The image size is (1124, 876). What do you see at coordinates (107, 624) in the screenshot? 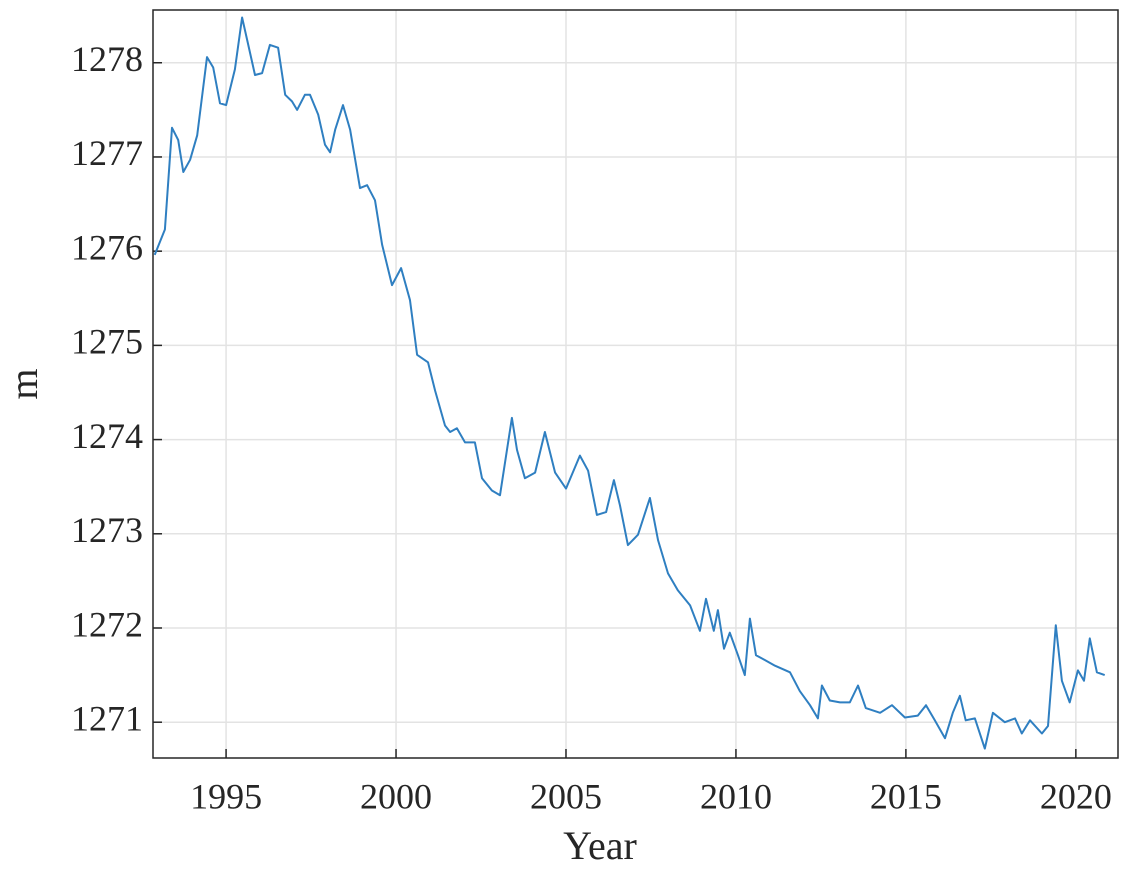
I see `y-tick-label: 1272` at bounding box center [107, 624].